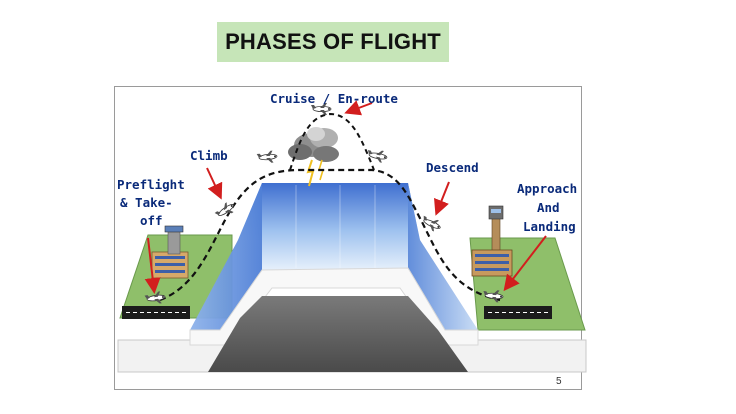  I want to click on page-number: 5, so click(559, 381).